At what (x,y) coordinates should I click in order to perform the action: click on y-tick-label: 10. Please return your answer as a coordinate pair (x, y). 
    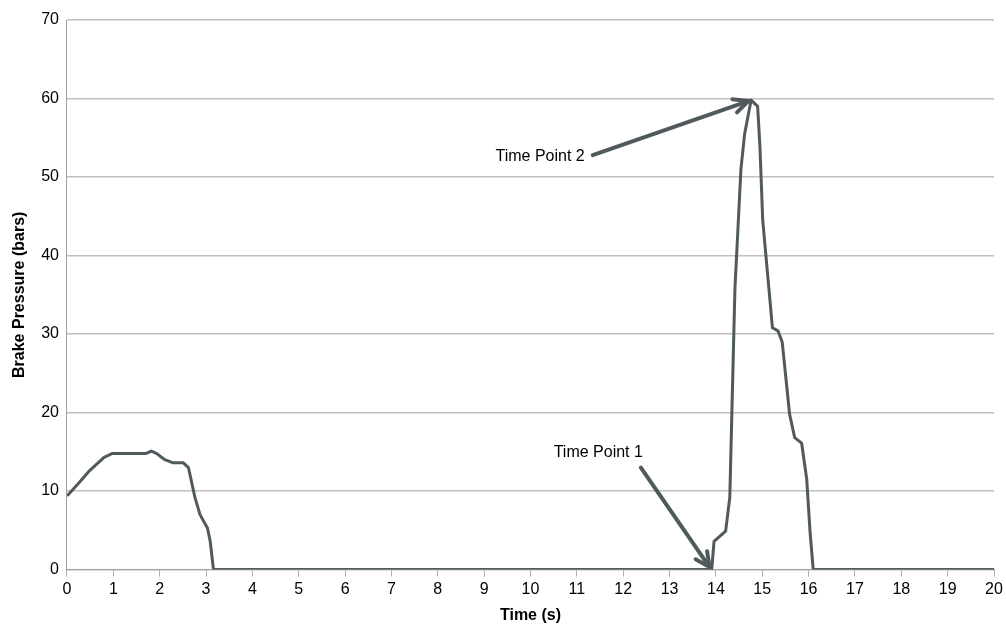
    Looking at the image, I should click on (50, 490).